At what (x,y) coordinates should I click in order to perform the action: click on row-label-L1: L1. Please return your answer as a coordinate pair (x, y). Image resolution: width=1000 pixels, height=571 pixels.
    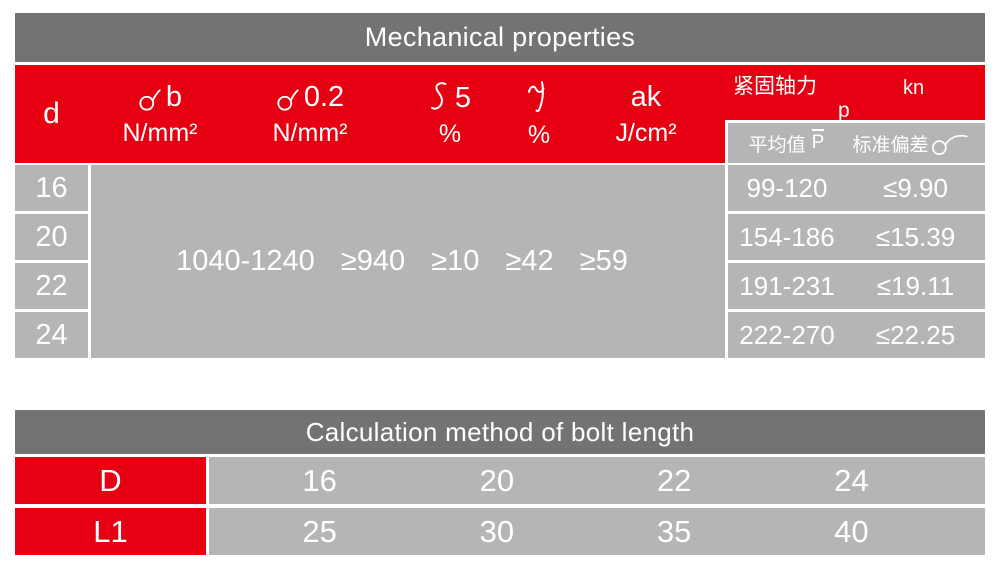
    Looking at the image, I should click on (110, 531).